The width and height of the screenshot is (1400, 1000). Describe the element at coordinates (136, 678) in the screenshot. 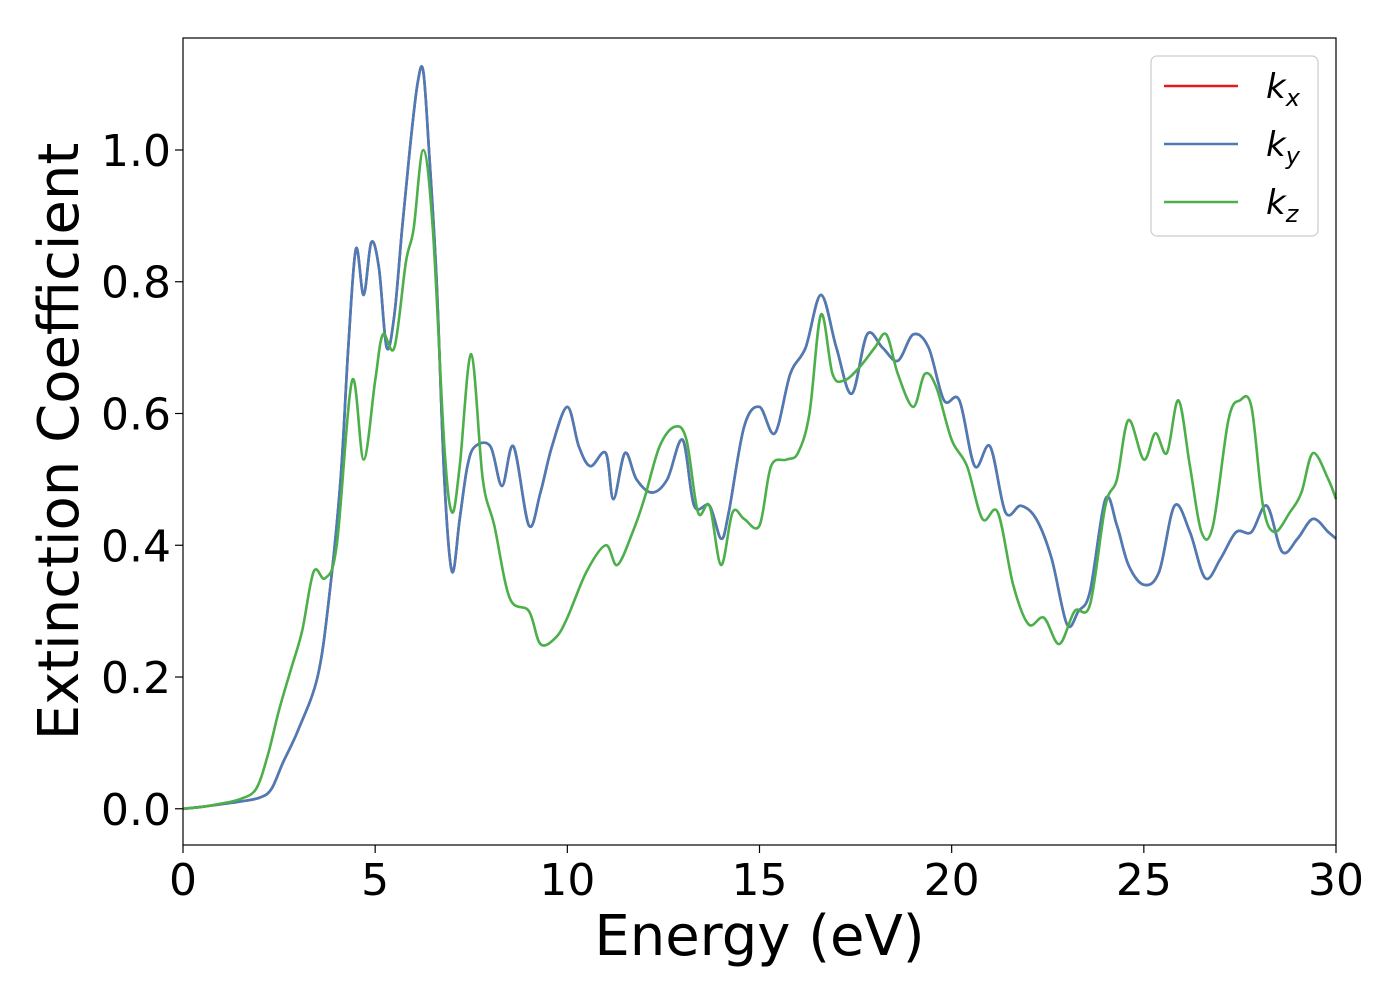

I see `y-tick-label: 0.2` at that location.